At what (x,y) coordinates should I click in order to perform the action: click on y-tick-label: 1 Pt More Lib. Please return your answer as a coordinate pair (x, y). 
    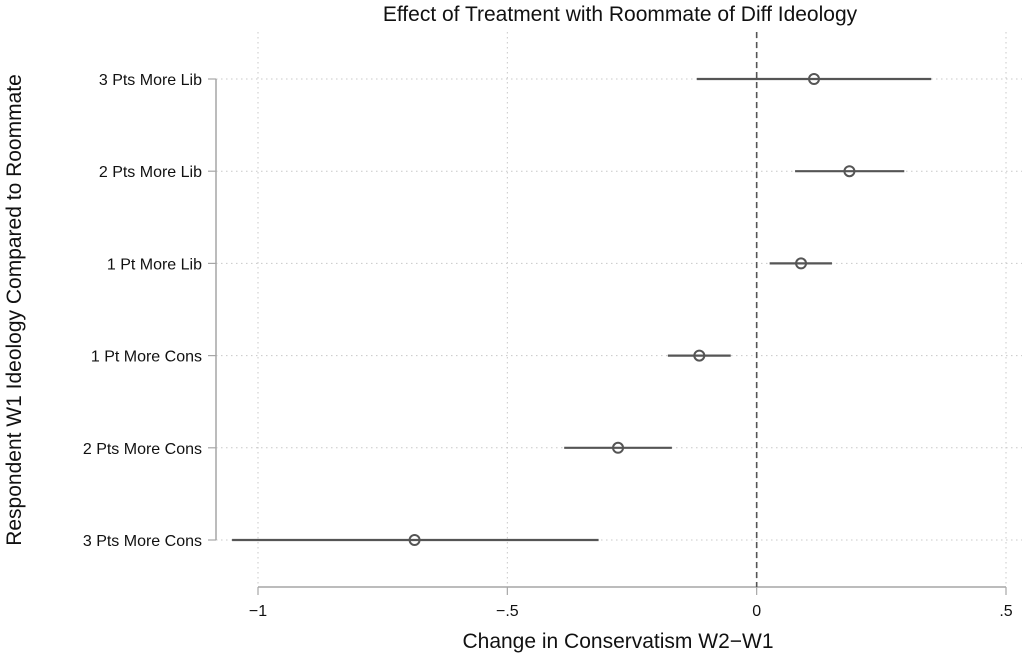
    Looking at the image, I should click on (154, 264).